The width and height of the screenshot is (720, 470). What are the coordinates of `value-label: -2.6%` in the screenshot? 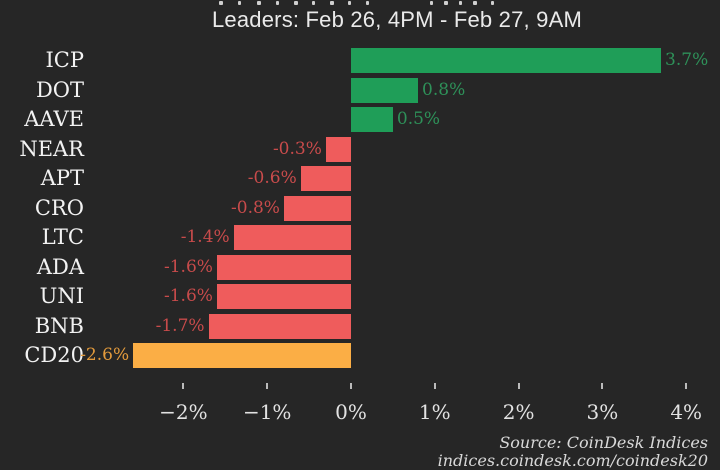 It's located at (105, 355).